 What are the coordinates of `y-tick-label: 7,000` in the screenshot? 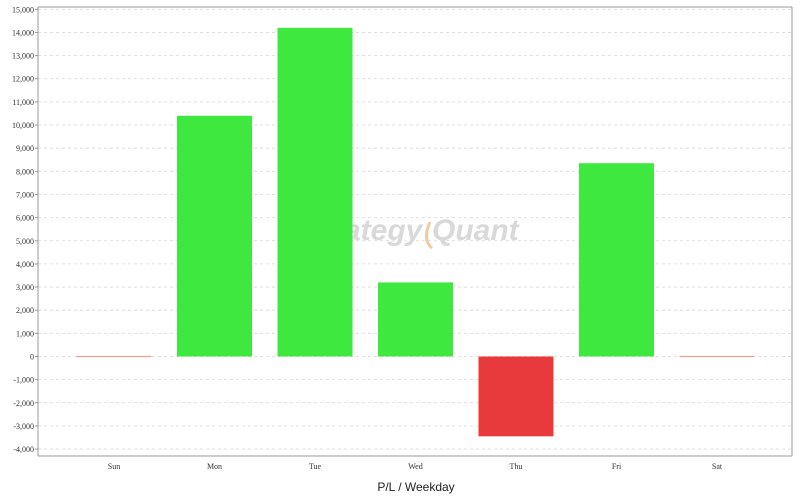 It's located at (25, 194).